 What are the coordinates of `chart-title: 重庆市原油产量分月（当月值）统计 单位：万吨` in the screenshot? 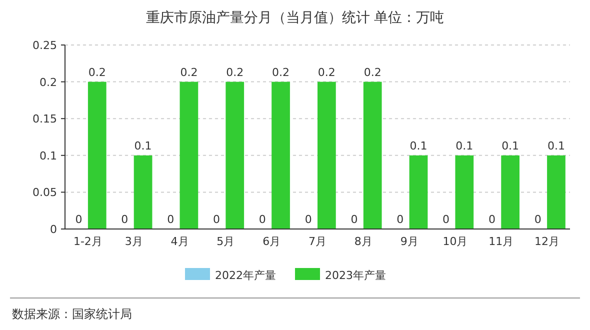 It's located at (295, 18).